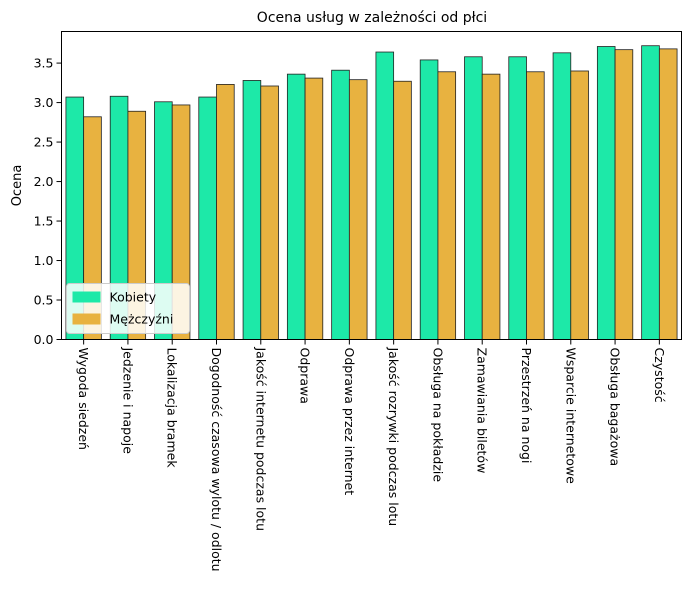 This screenshot has width=691, height=612. Describe the element at coordinates (44, 221) in the screenshot. I see `y-tick-label: 1.5` at that location.